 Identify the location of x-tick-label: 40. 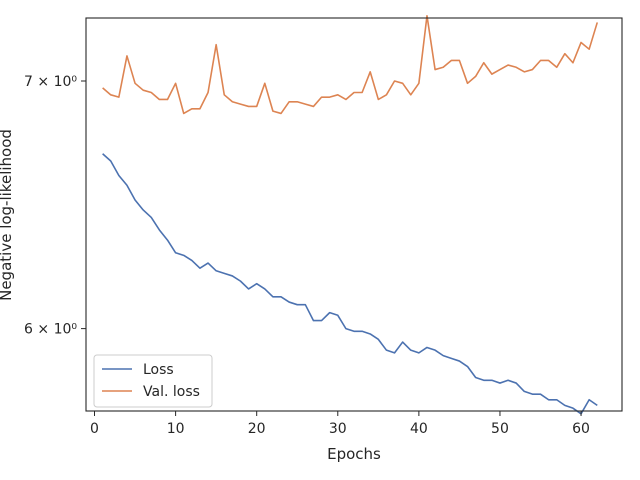
(419, 429).